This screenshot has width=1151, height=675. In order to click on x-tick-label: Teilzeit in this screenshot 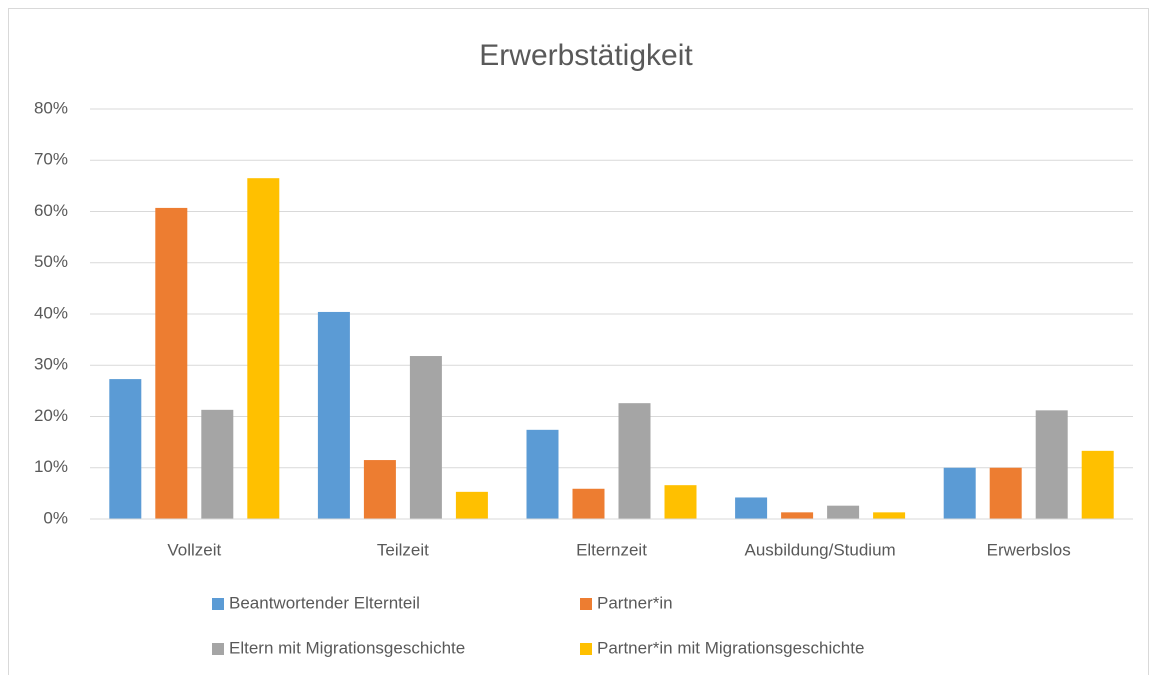, I will do `click(403, 549)`.